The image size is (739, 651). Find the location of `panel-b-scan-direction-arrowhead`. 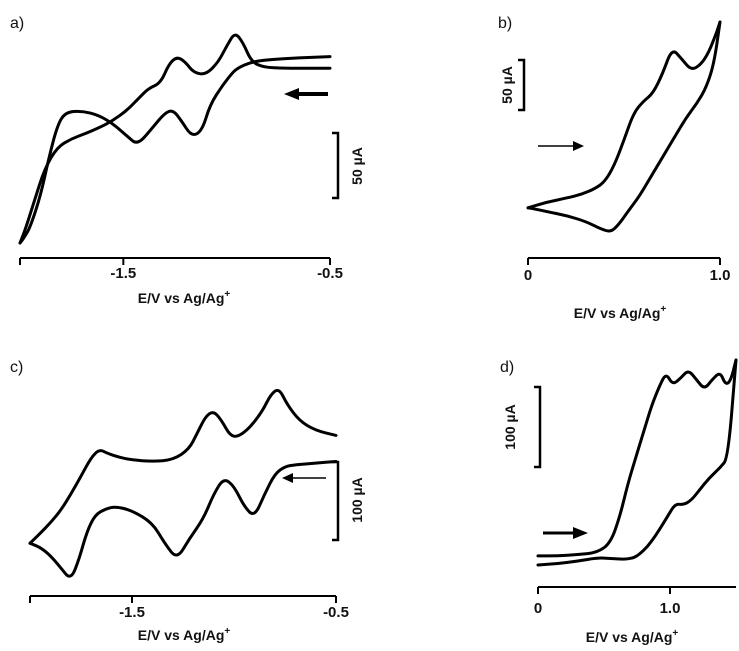

panel-b-scan-direction-arrowhead is located at coordinates (578, 146).